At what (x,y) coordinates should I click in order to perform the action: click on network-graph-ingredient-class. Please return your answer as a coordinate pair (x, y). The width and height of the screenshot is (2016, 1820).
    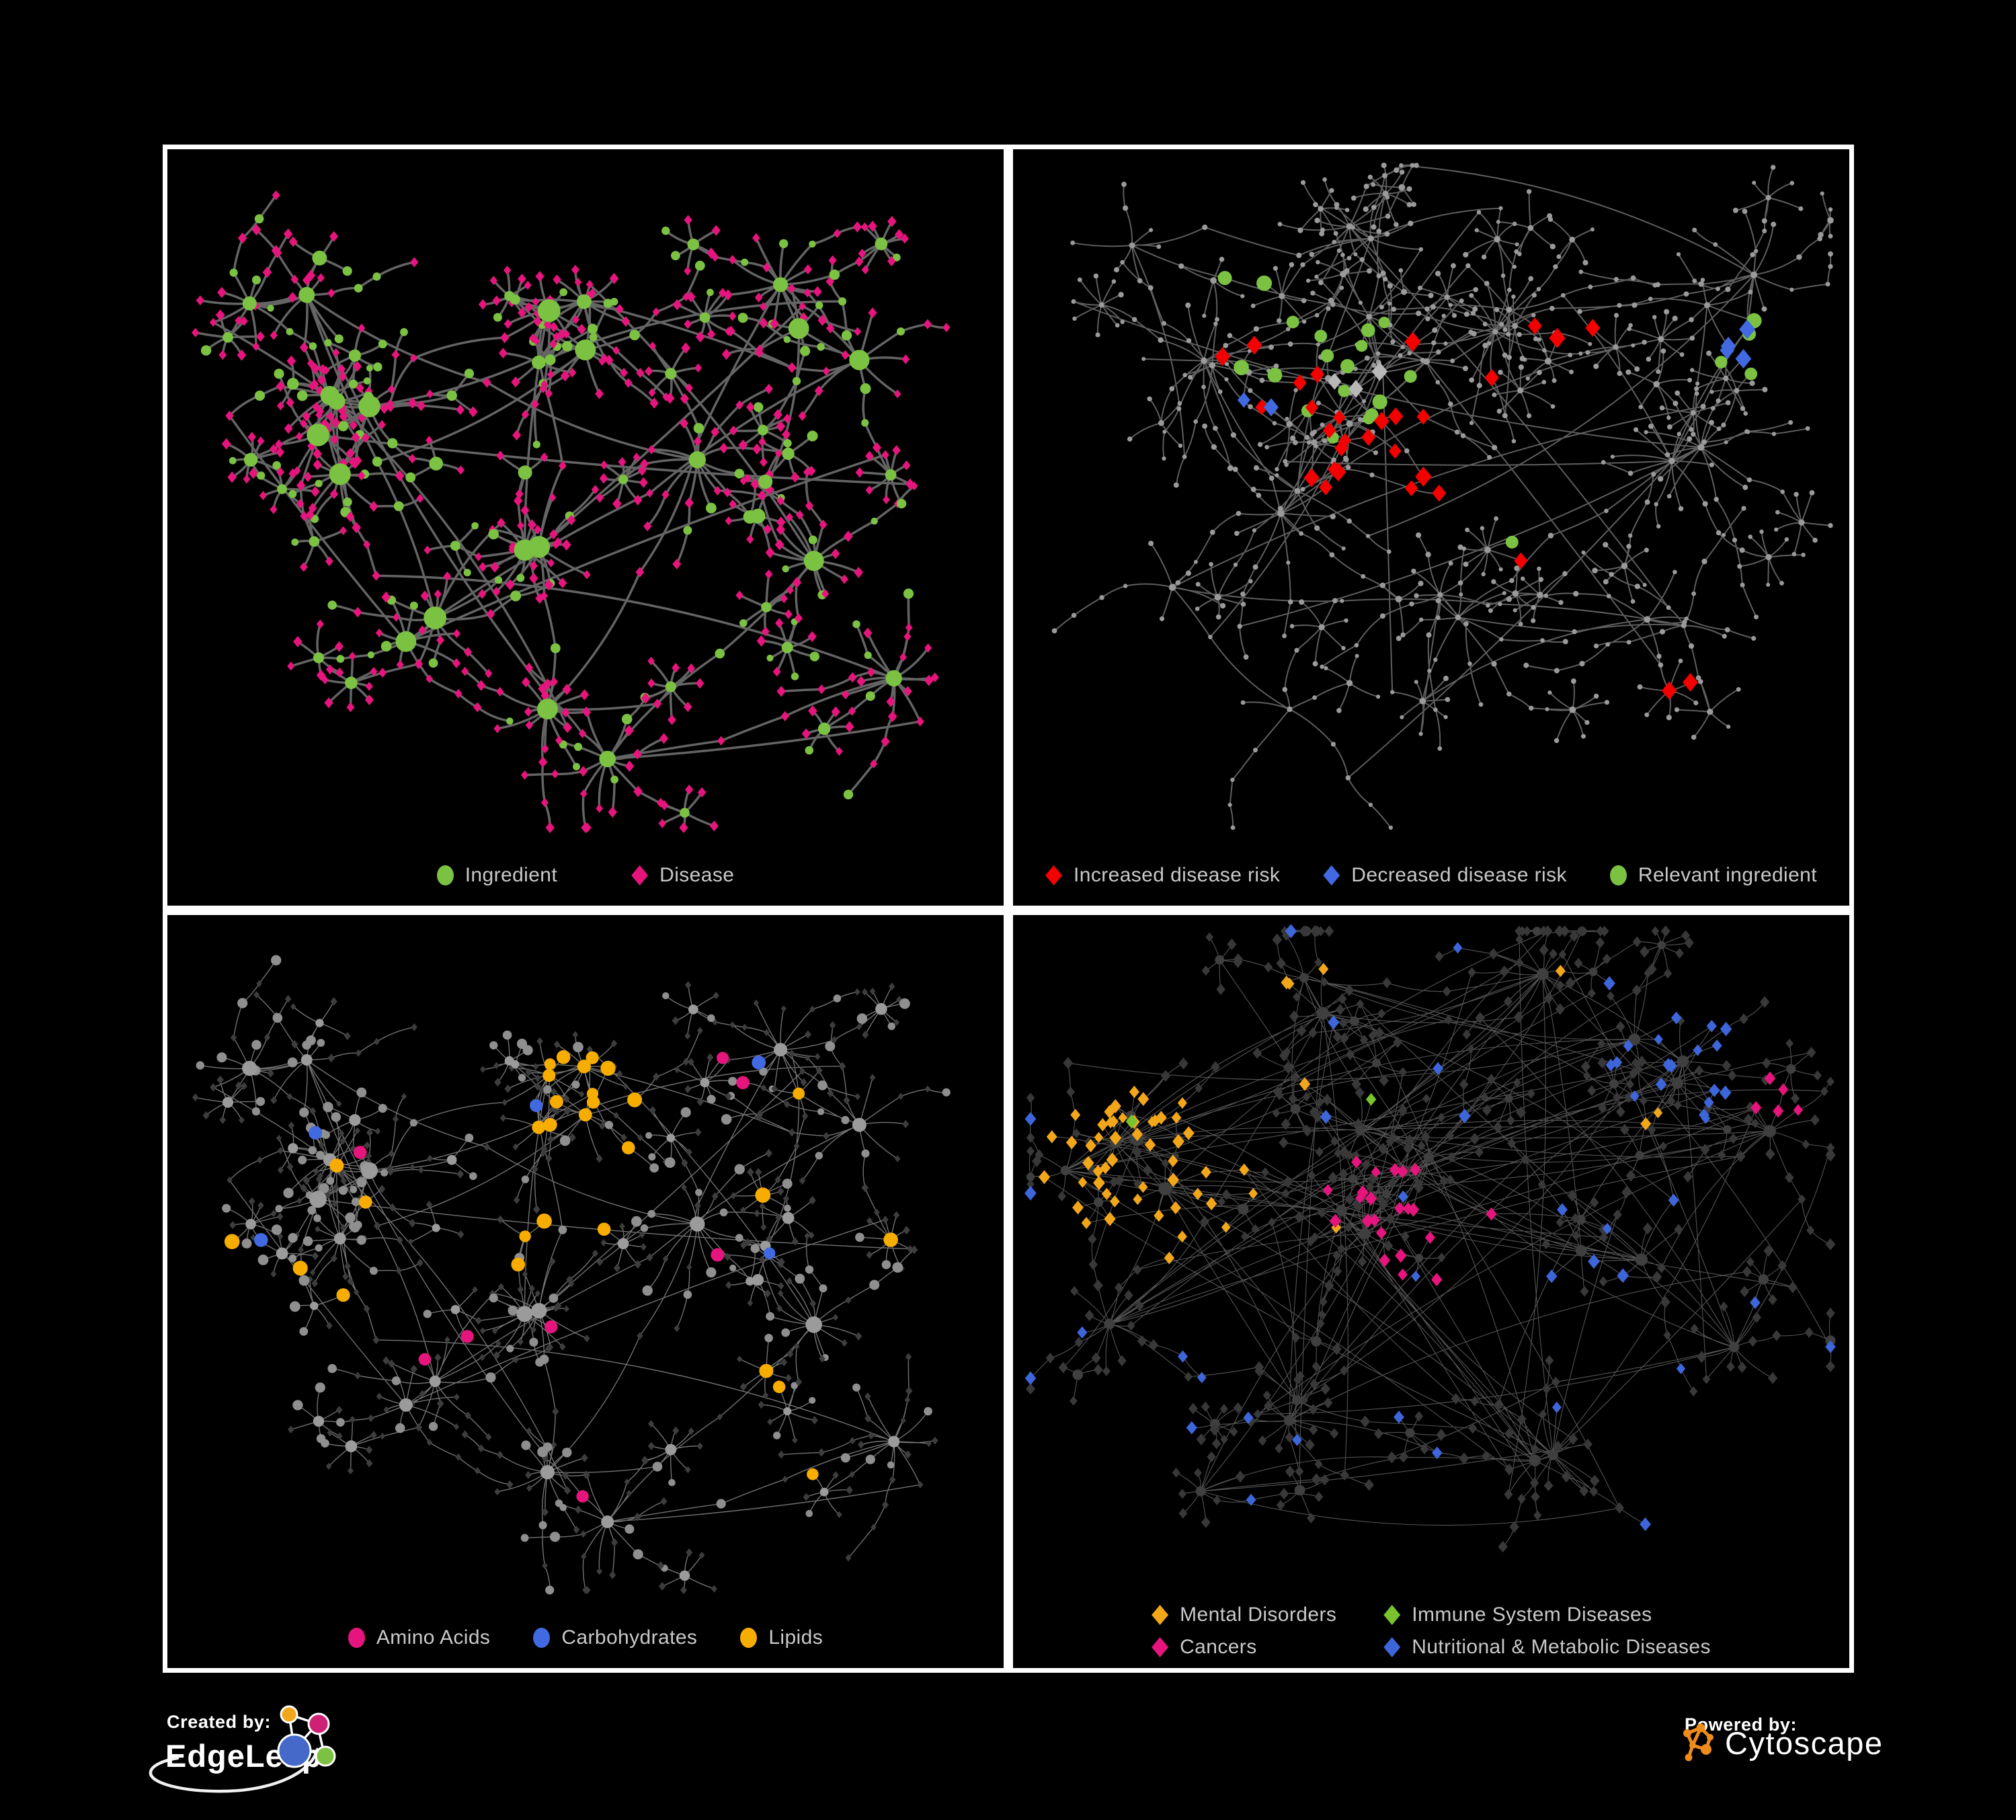
    Looking at the image, I should click on (571, 1275).